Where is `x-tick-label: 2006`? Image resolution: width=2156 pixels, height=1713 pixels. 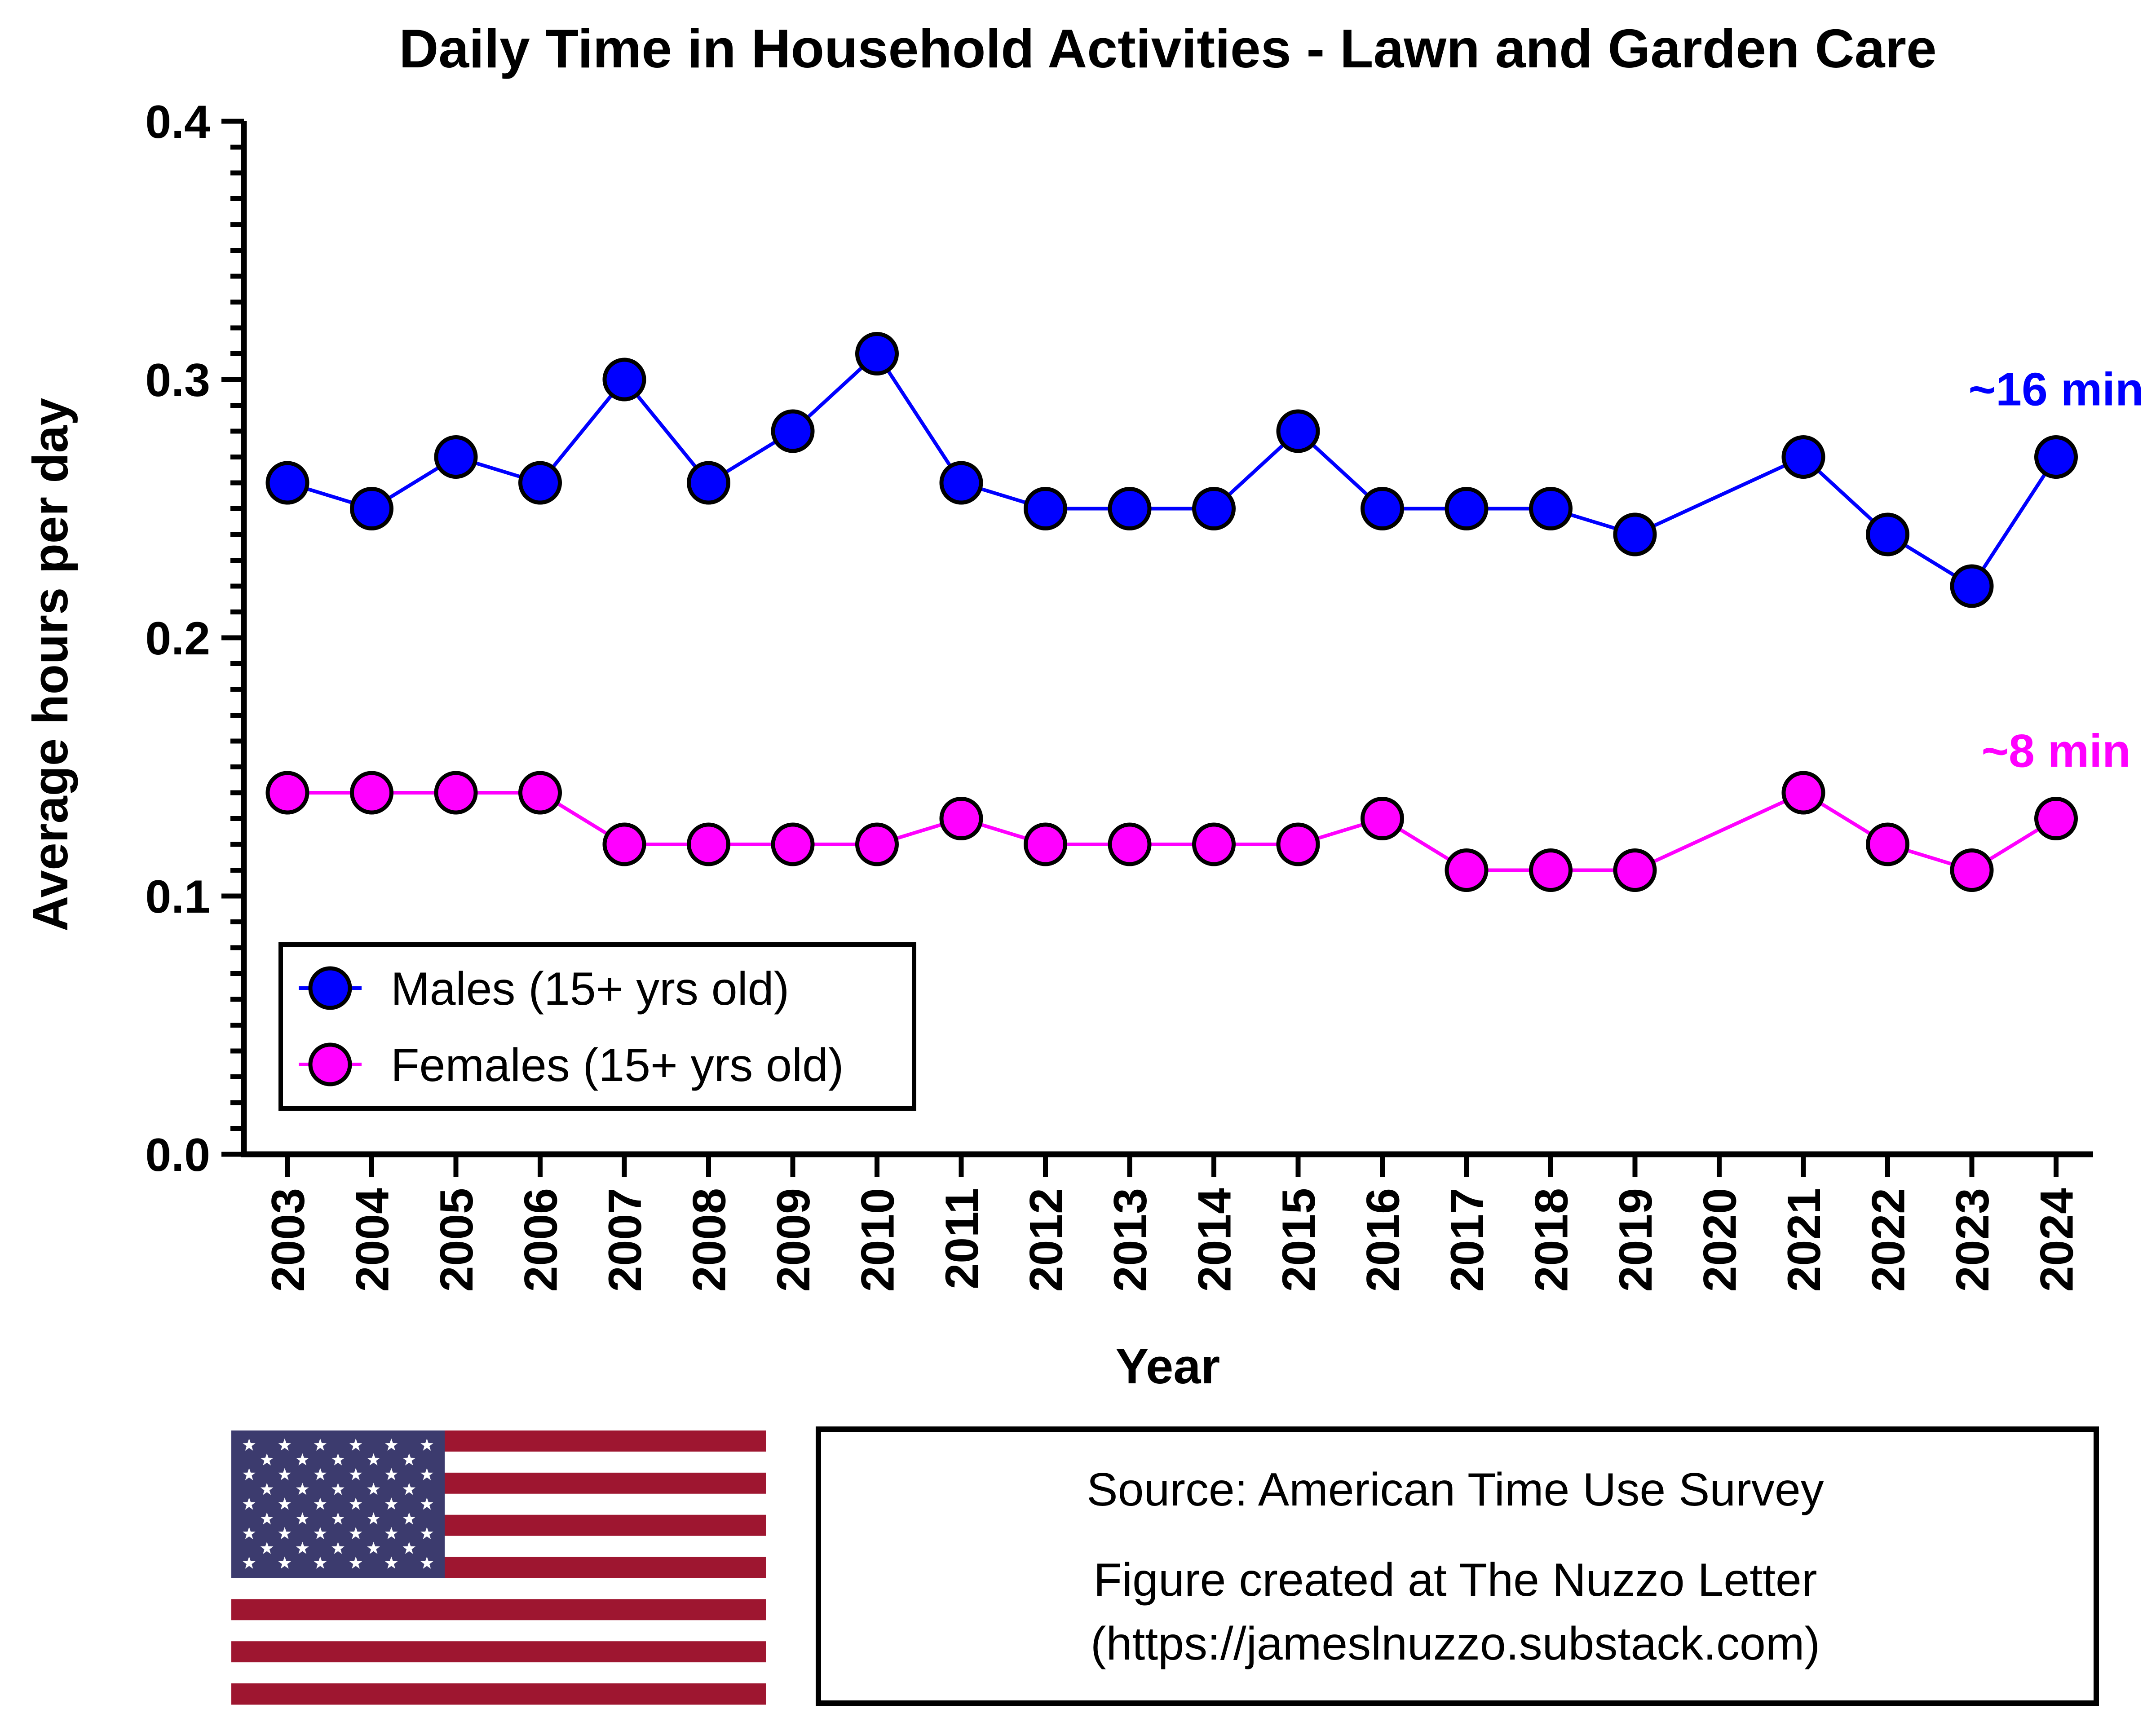 x-tick-label: 2006 is located at coordinates (541, 1240).